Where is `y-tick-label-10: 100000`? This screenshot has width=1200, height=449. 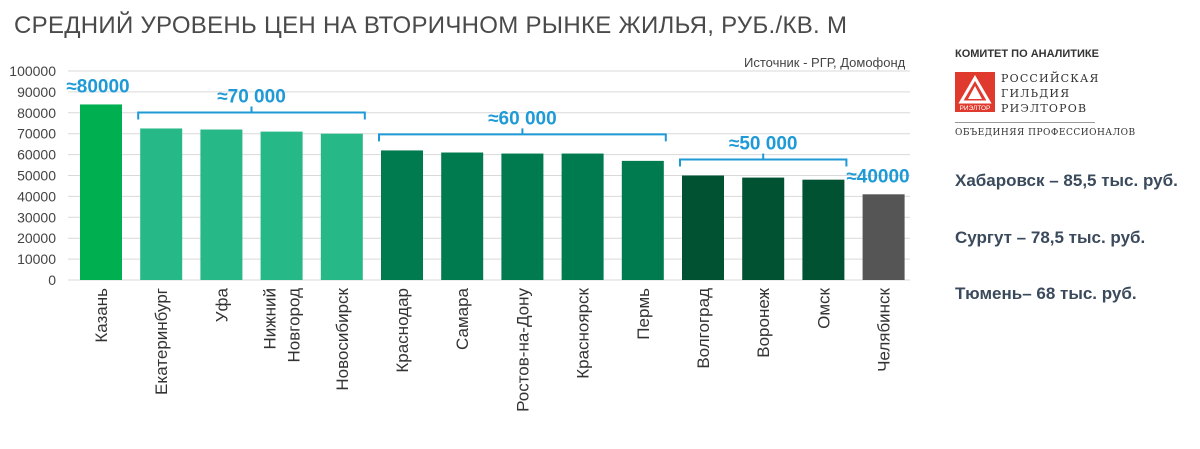
y-tick-label-10: 100000 is located at coordinates (32, 71).